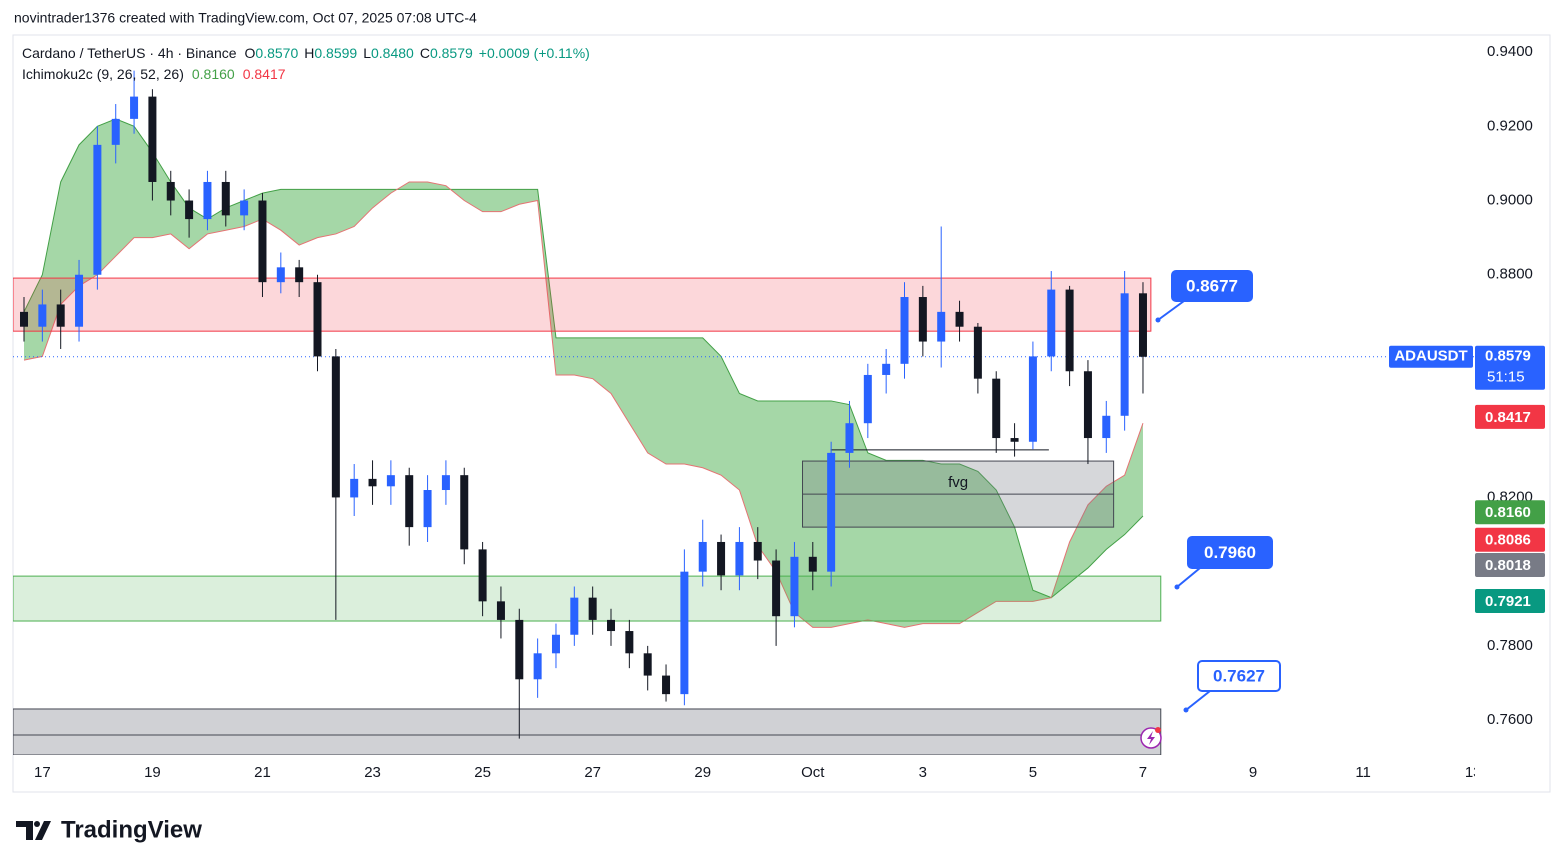 This screenshot has width=1563, height=868. I want to click on badge-label: 0.8018, so click(1508, 565).